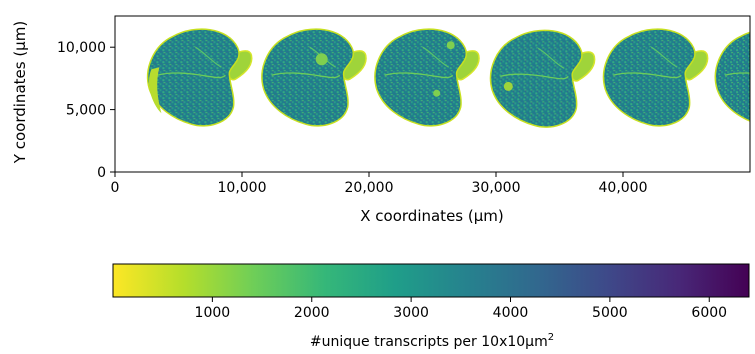  What do you see at coordinates (81, 48) in the screenshot?
I see `y-tick-label: 10,000` at bounding box center [81, 48].